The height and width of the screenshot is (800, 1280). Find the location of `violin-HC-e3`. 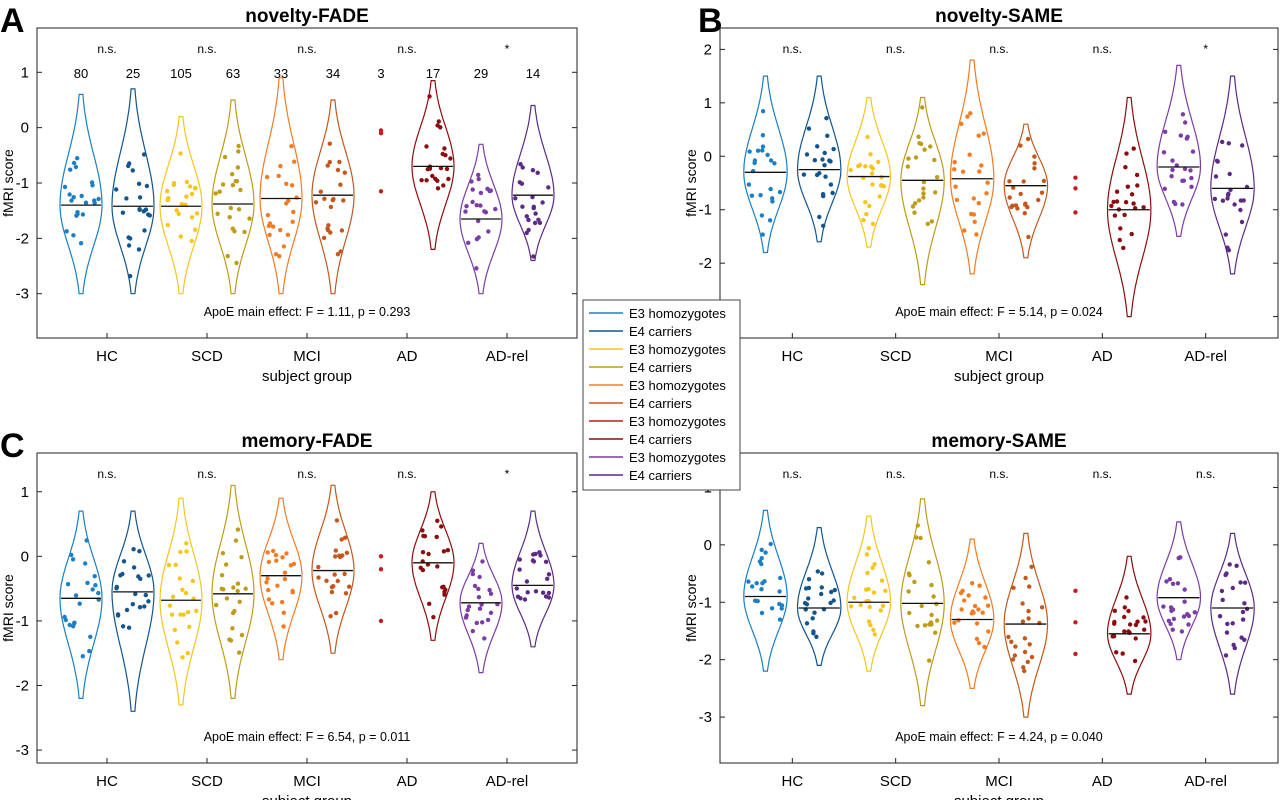

violin-HC-e3 is located at coordinates (765, 164).